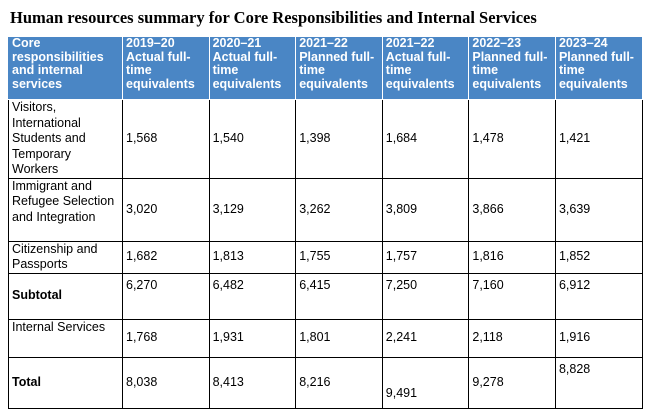 The height and width of the screenshot is (409, 661). Describe the element at coordinates (252, 209) in the screenshot. I see `table-cell: 3,129` at that location.